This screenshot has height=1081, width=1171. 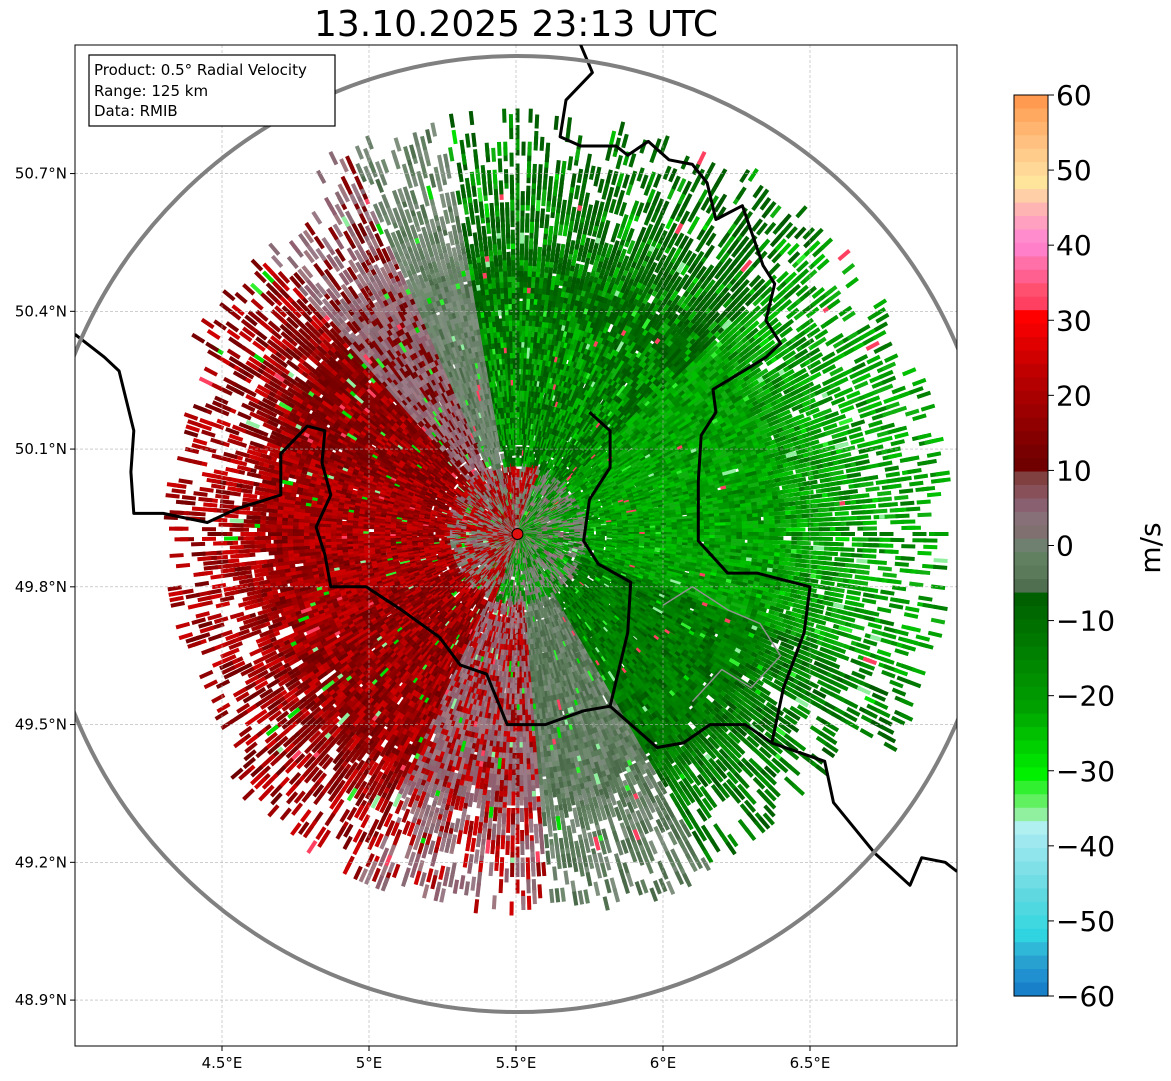 What do you see at coordinates (41, 725) in the screenshot?
I see `y-tick-label: 49.5°N` at bounding box center [41, 725].